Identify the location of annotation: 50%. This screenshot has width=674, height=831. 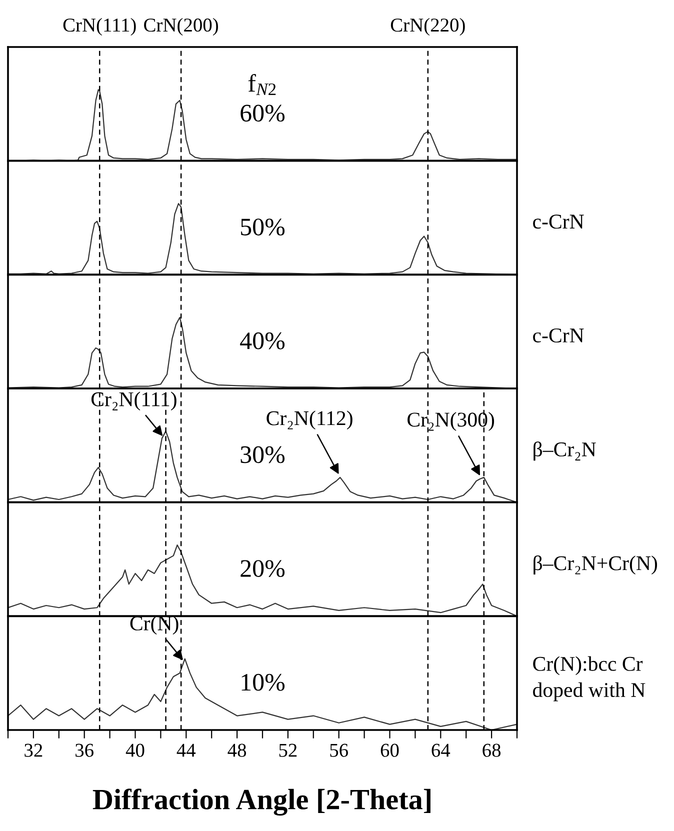
(263, 227).